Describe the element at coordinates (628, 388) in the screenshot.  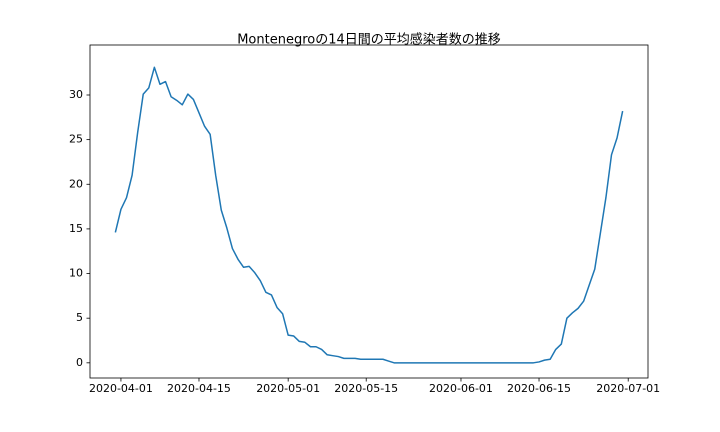
I see `x-tick-label: 2020-07-01` at that location.